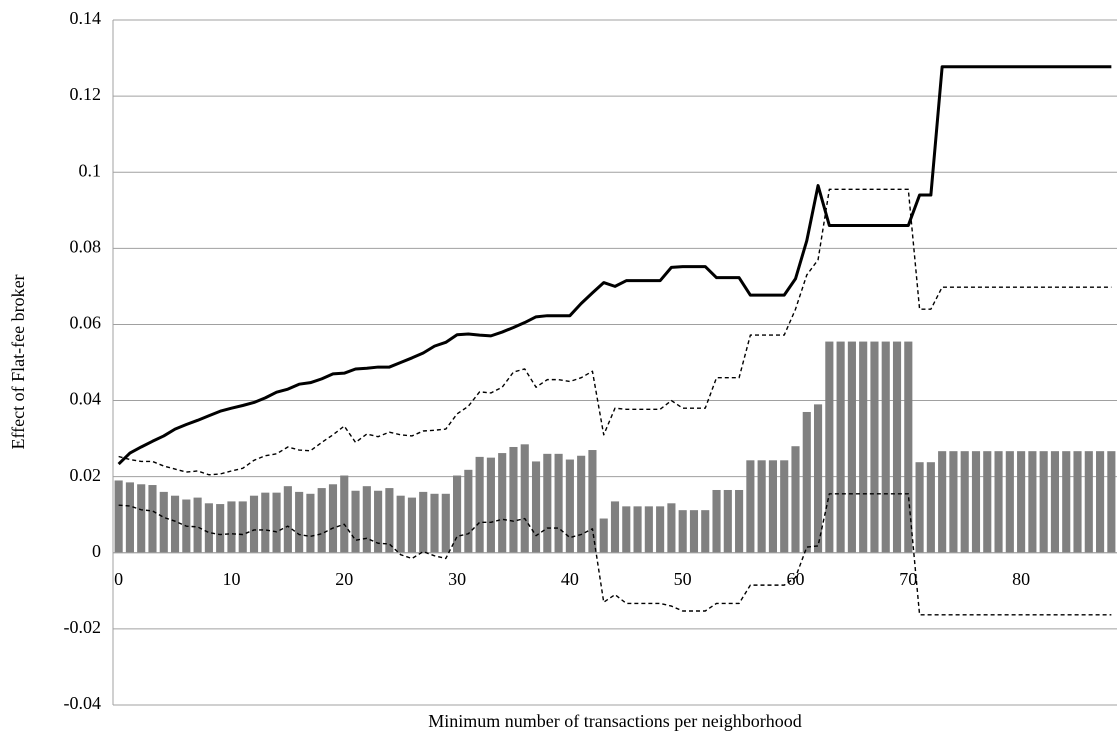 Image resolution: width=1117 pixels, height=740 pixels. I want to click on y-tick-label: -0.04, so click(83, 703).